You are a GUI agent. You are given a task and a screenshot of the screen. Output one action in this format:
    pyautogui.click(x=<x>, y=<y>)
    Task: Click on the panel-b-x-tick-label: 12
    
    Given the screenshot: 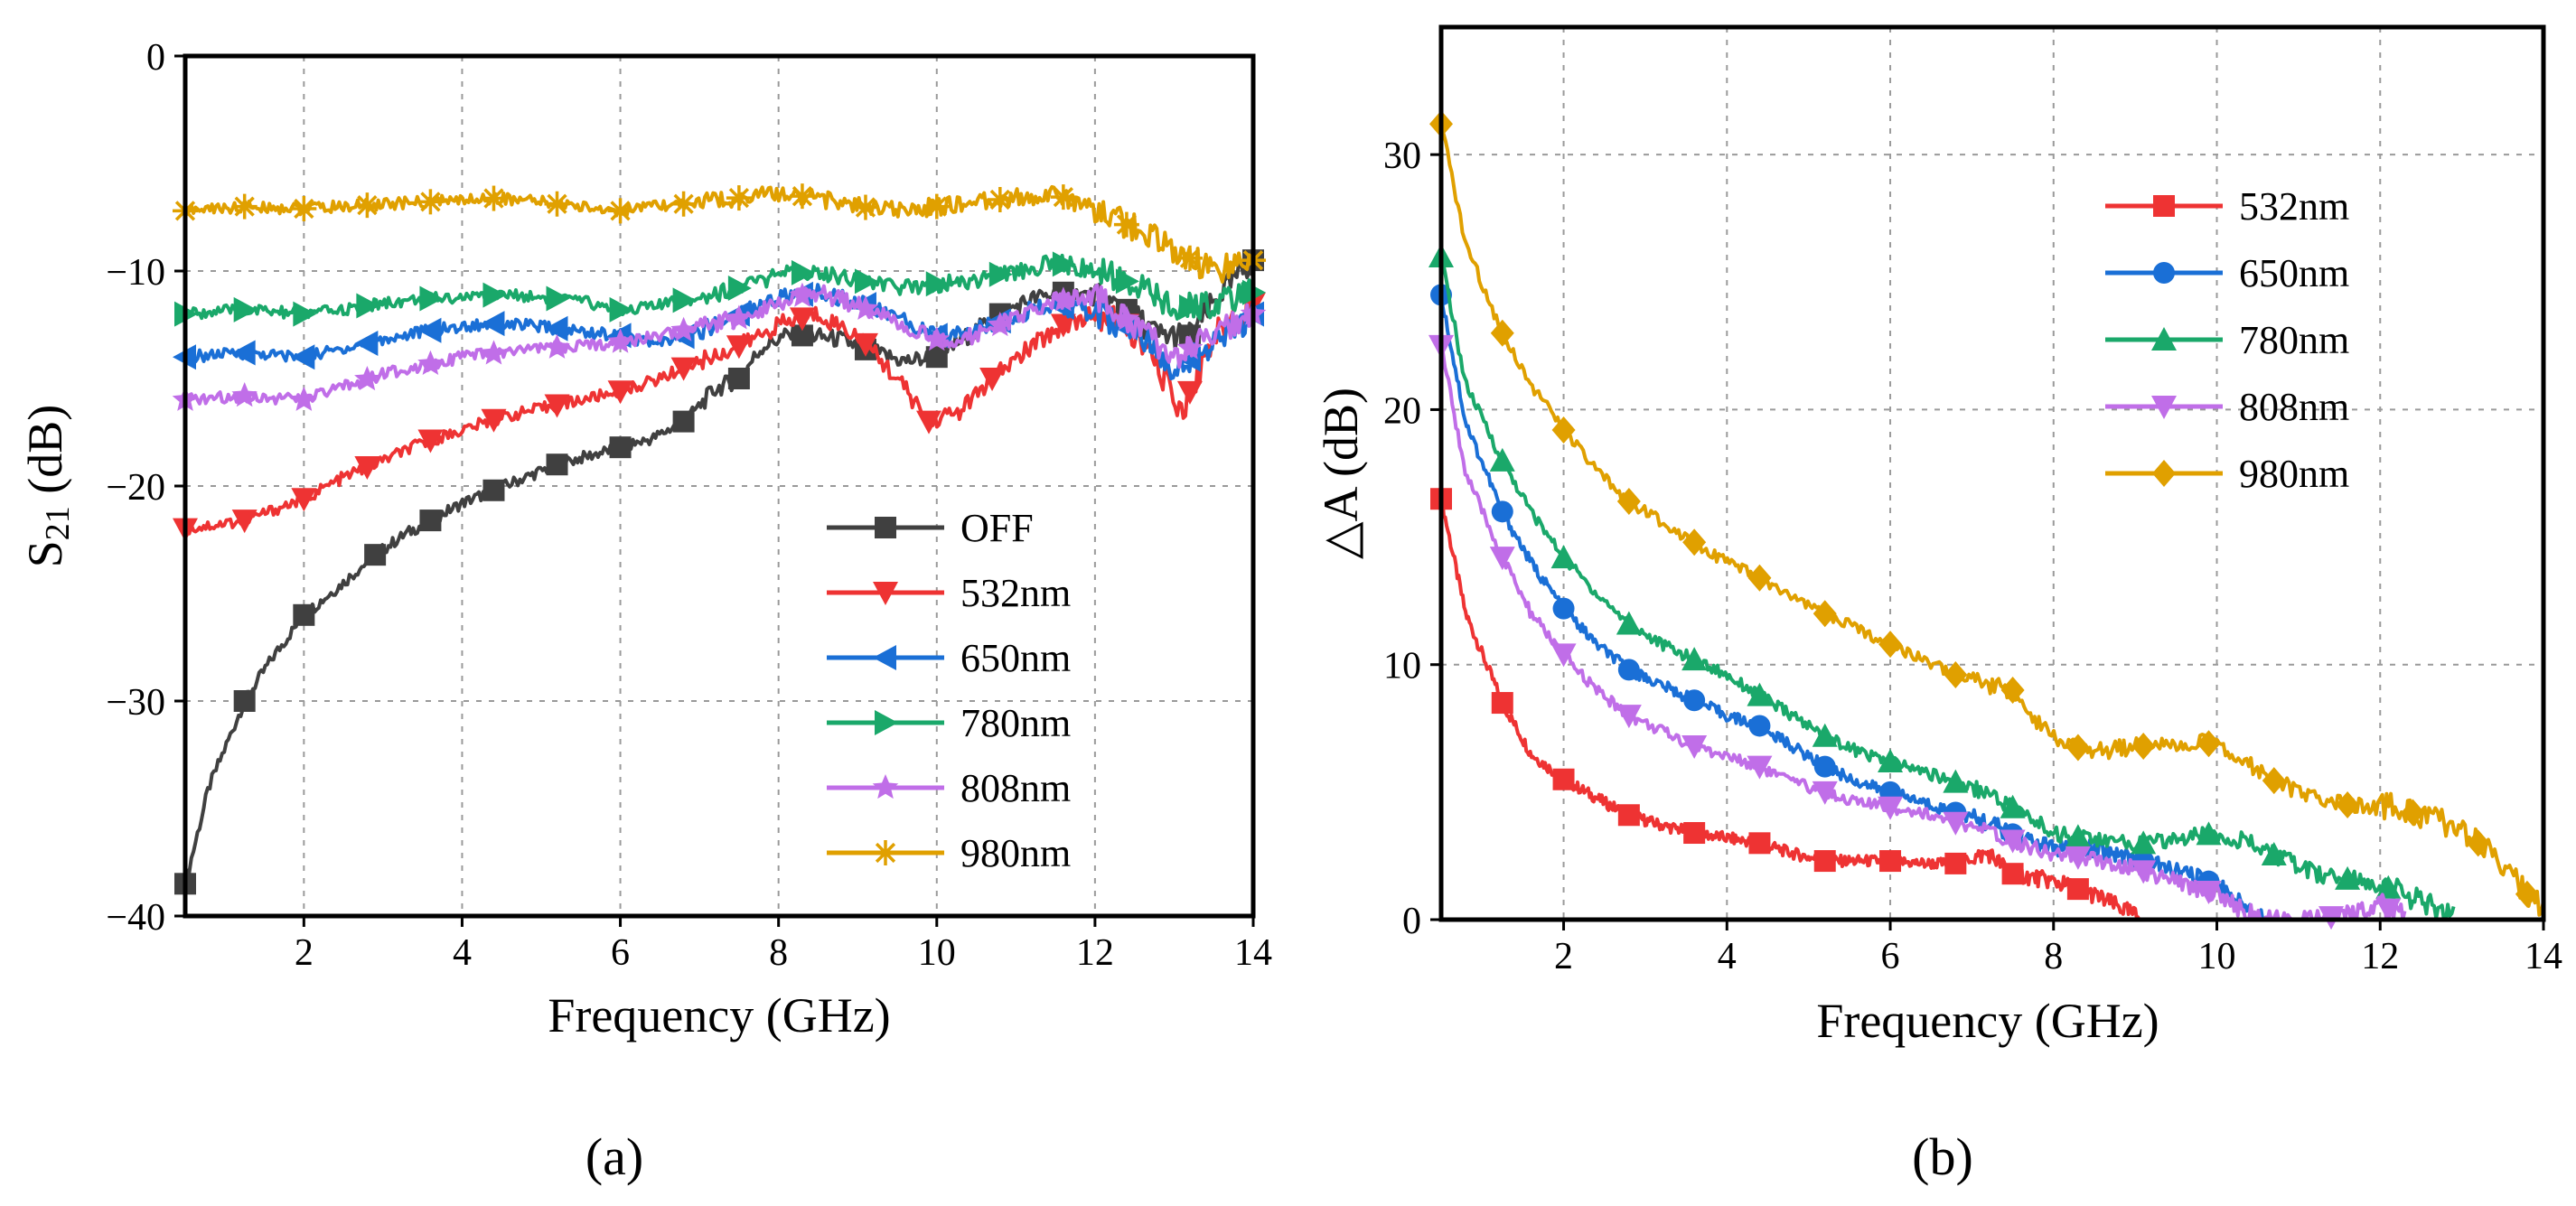 What is the action you would take?
    pyautogui.click(x=2380, y=956)
    